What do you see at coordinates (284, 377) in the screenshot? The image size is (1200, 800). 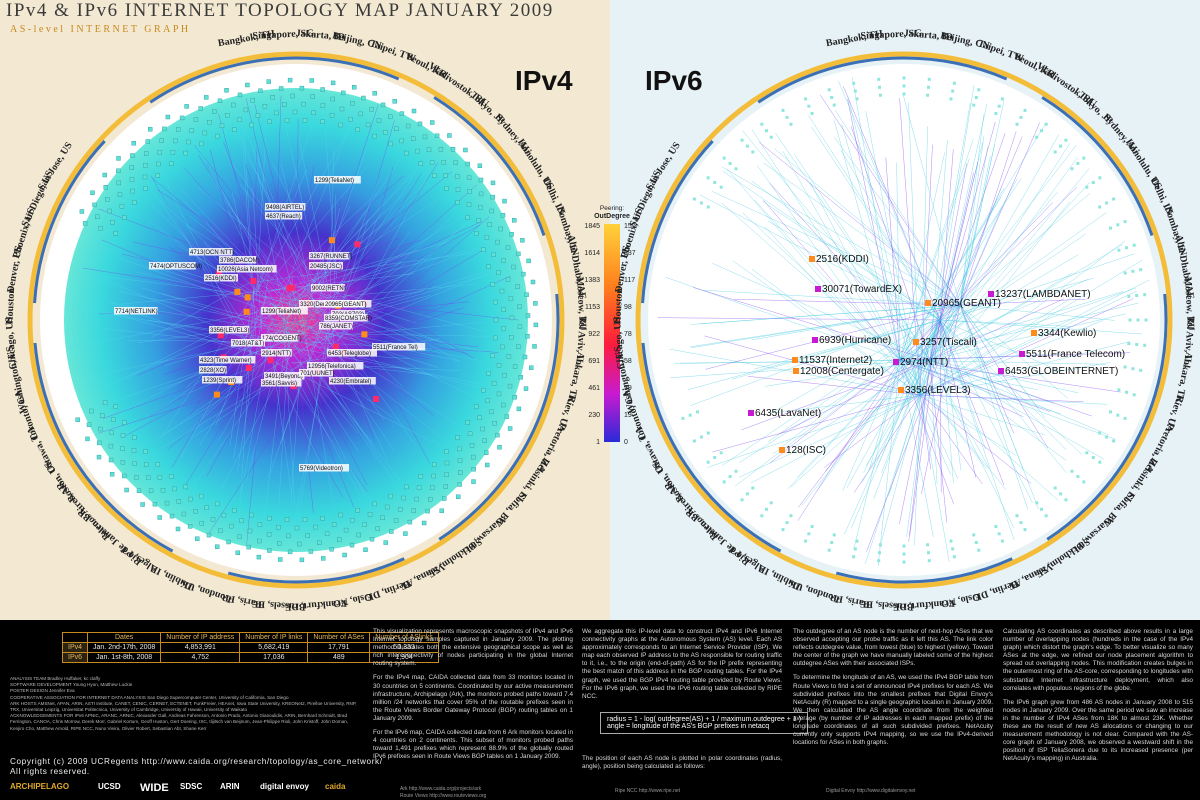 I see `ipv4-as-label: 3491(Beyond)` at bounding box center [284, 377].